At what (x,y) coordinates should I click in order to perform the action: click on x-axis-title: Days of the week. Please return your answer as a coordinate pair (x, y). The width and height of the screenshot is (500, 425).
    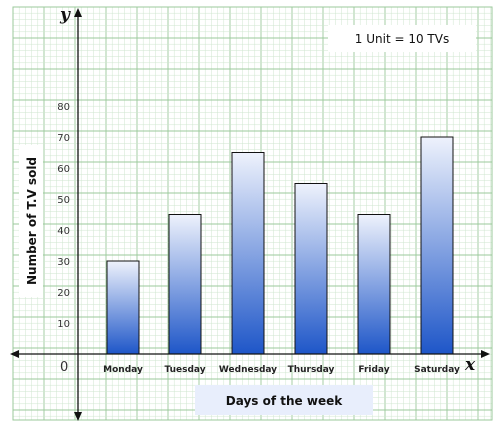
    Looking at the image, I should click on (284, 401).